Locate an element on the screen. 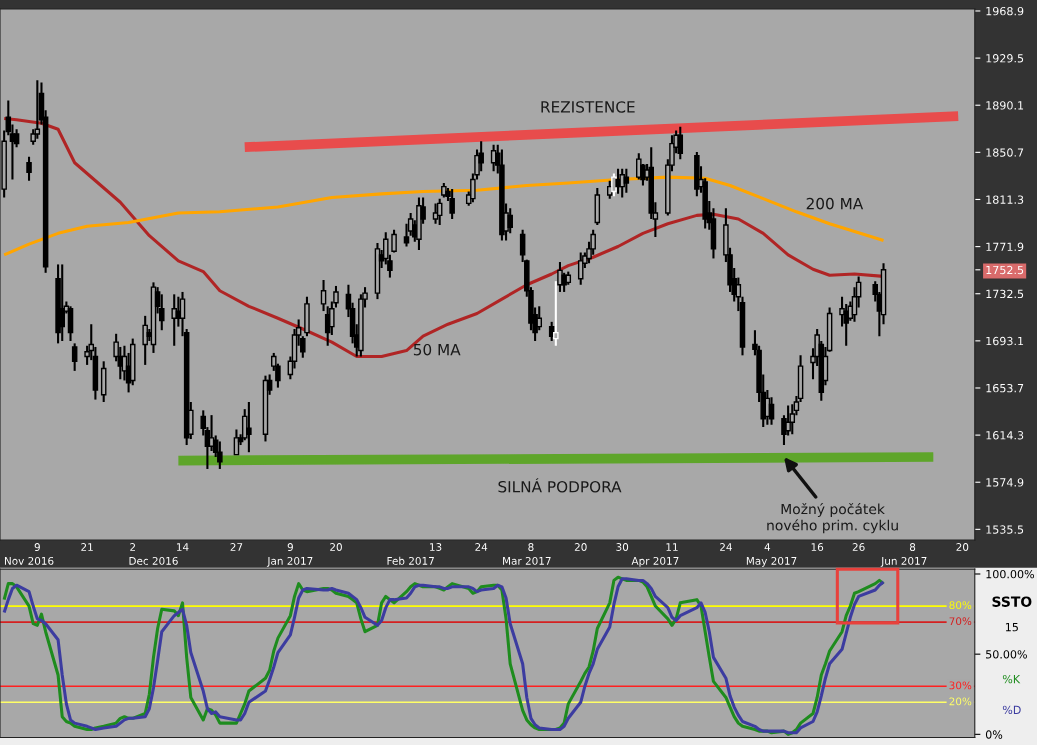  y-tick-label: 1752.5 is located at coordinates (1005, 270).